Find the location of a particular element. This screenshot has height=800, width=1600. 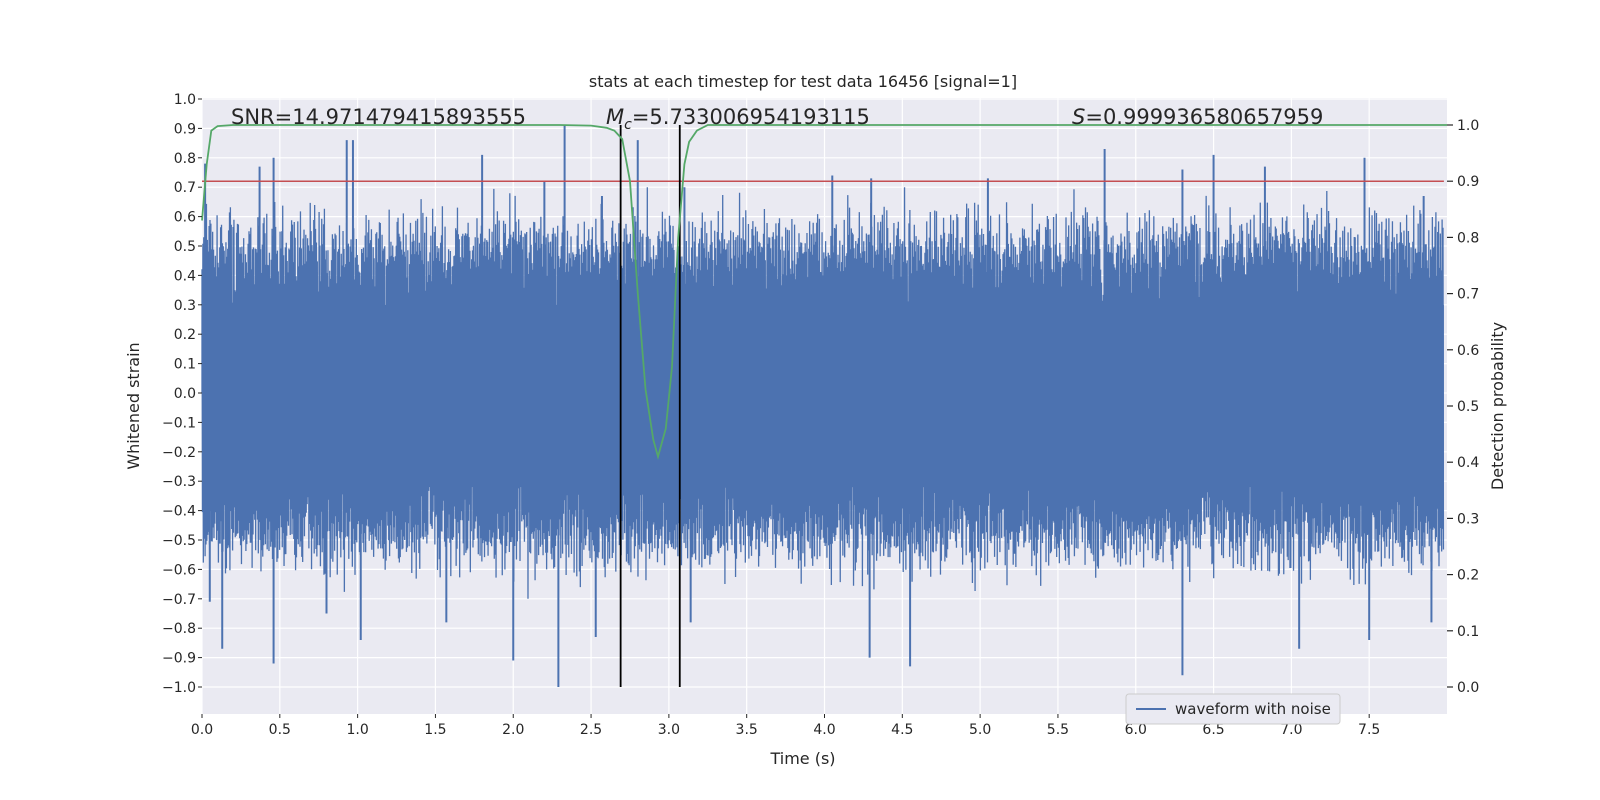

y-left-tick-label: −0.3 is located at coordinates (179, 482).